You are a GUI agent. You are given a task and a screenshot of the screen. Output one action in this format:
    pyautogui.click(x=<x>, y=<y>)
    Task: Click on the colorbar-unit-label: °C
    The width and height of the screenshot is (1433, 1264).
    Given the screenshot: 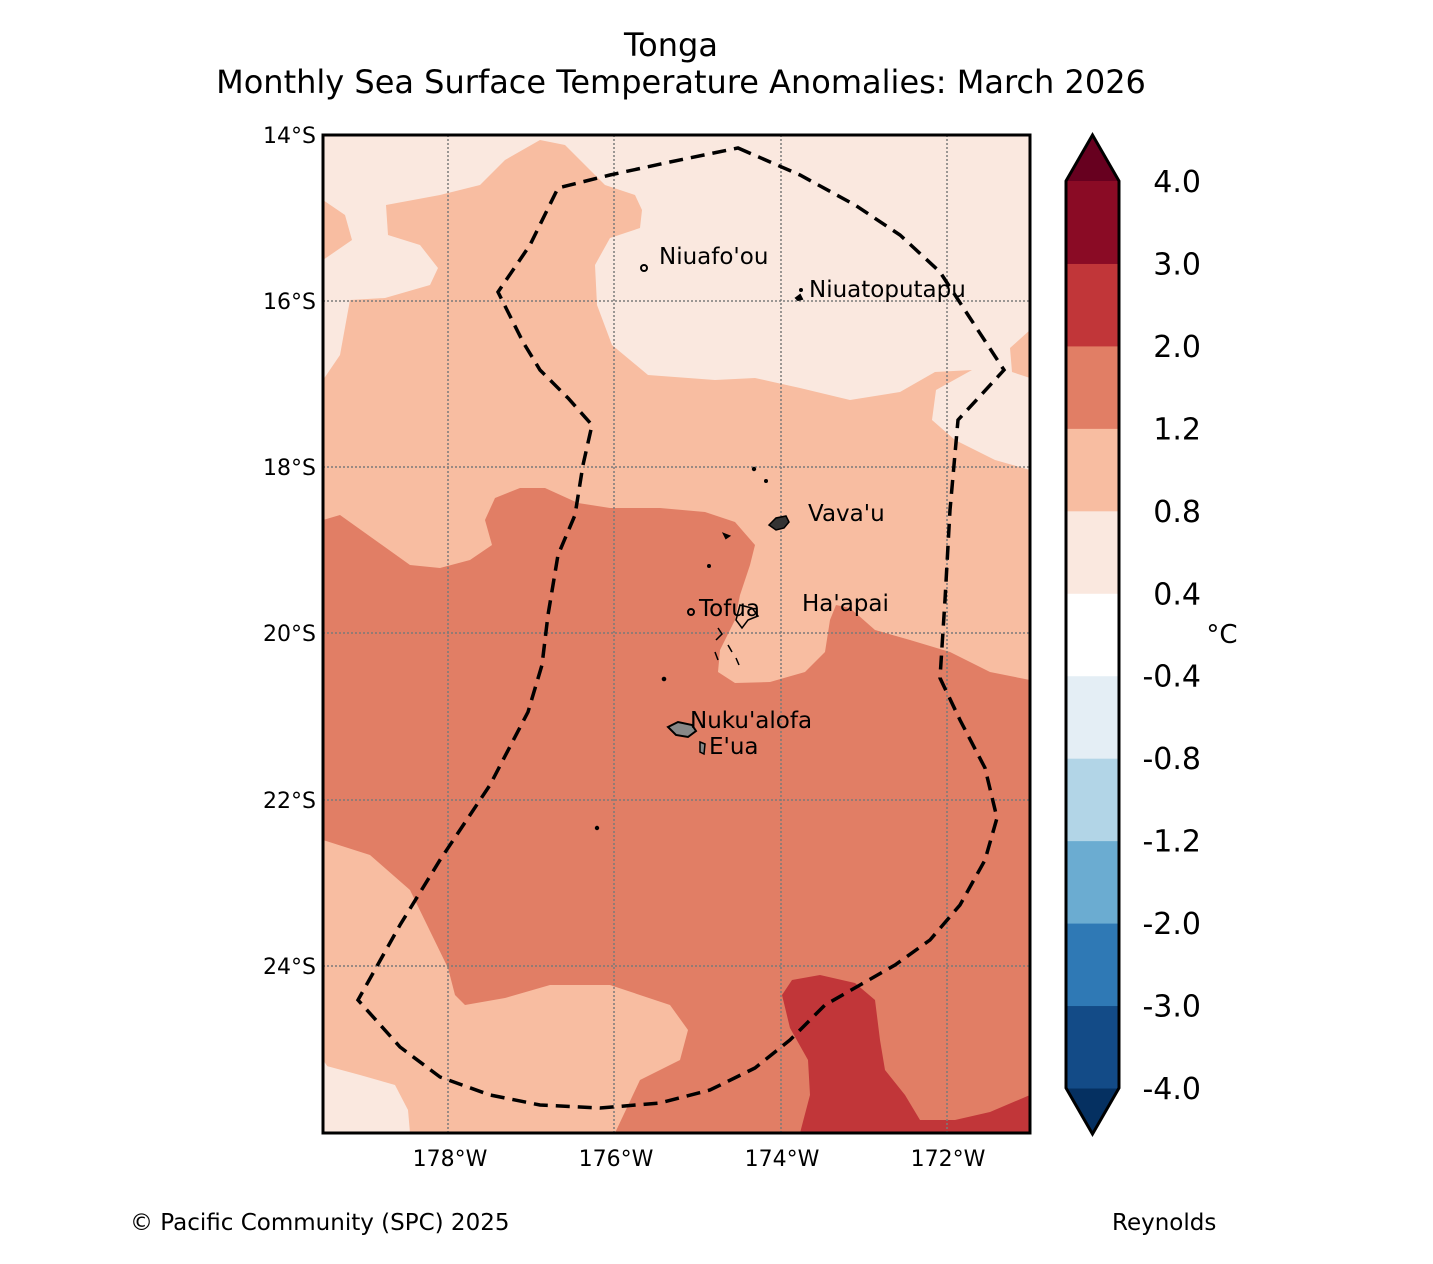 What is the action you would take?
    pyautogui.click(x=1221, y=635)
    